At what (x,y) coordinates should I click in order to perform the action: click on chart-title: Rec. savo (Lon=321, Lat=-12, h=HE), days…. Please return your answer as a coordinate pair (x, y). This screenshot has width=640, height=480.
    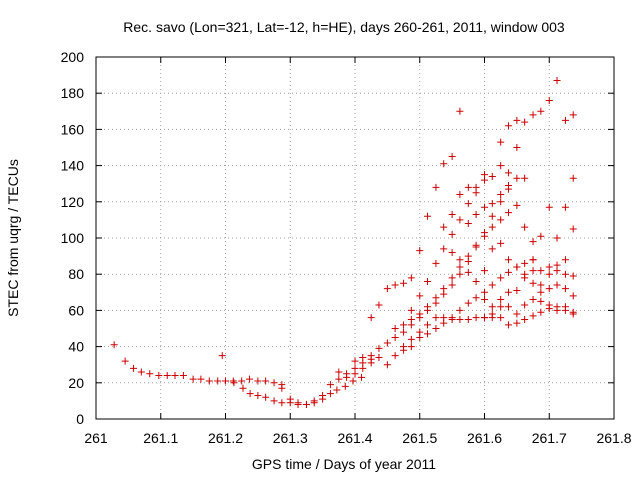
    Looking at the image, I should click on (344, 27).